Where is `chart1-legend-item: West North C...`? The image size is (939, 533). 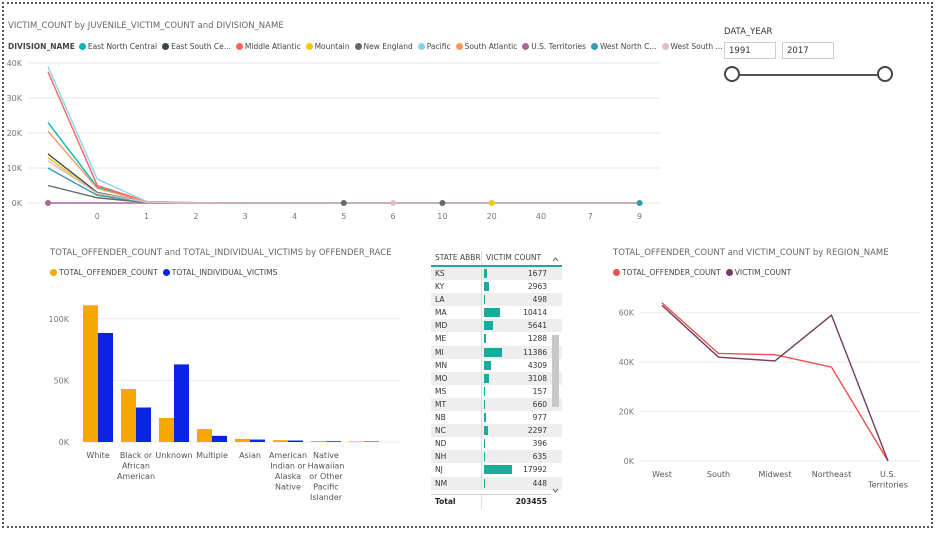
chart1-legend-item: West North C... is located at coordinates (623, 46).